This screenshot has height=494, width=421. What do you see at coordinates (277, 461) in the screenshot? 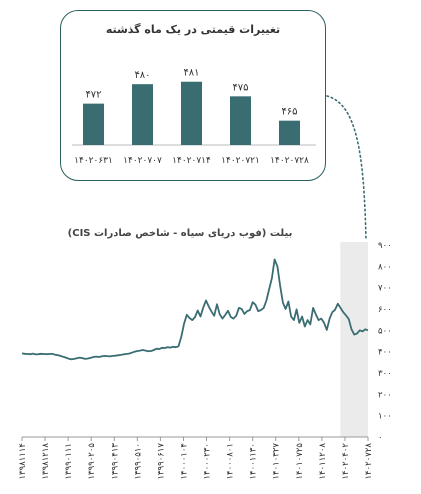
I see `x-tick-label-11: ۱۴۰۱۰۳۲۷` at bounding box center [277, 461].